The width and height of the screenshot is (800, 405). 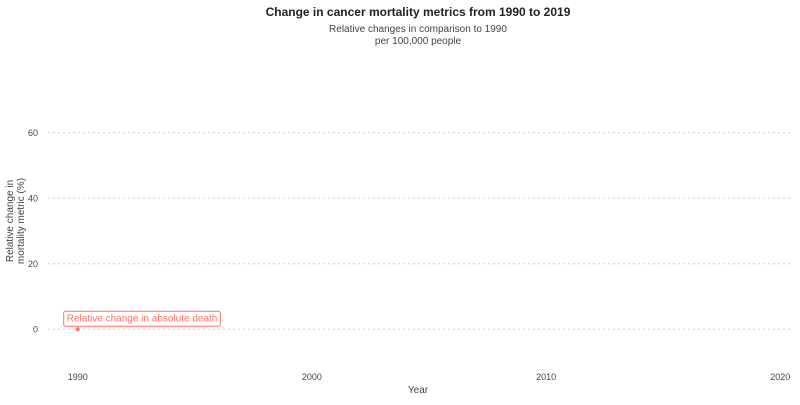 What do you see at coordinates (33, 198) in the screenshot?
I see `y-tick-label: 40` at bounding box center [33, 198].